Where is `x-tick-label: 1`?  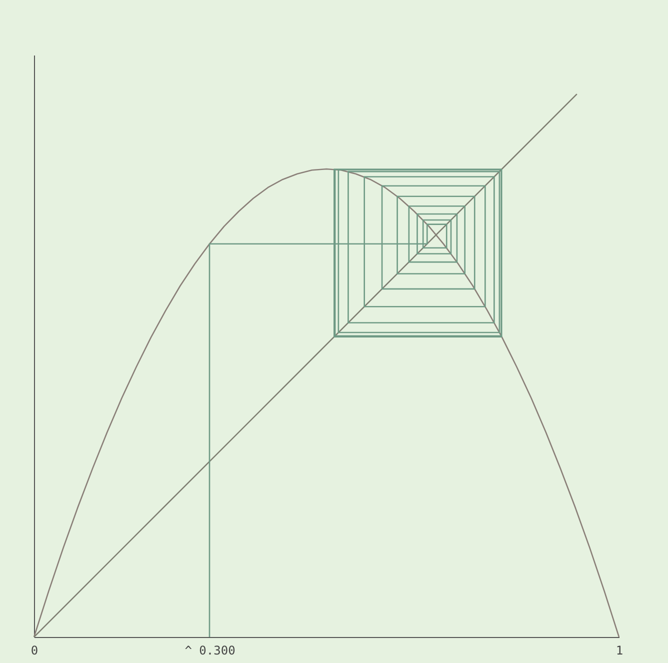
x-tick-label: 1 is located at coordinates (620, 651).